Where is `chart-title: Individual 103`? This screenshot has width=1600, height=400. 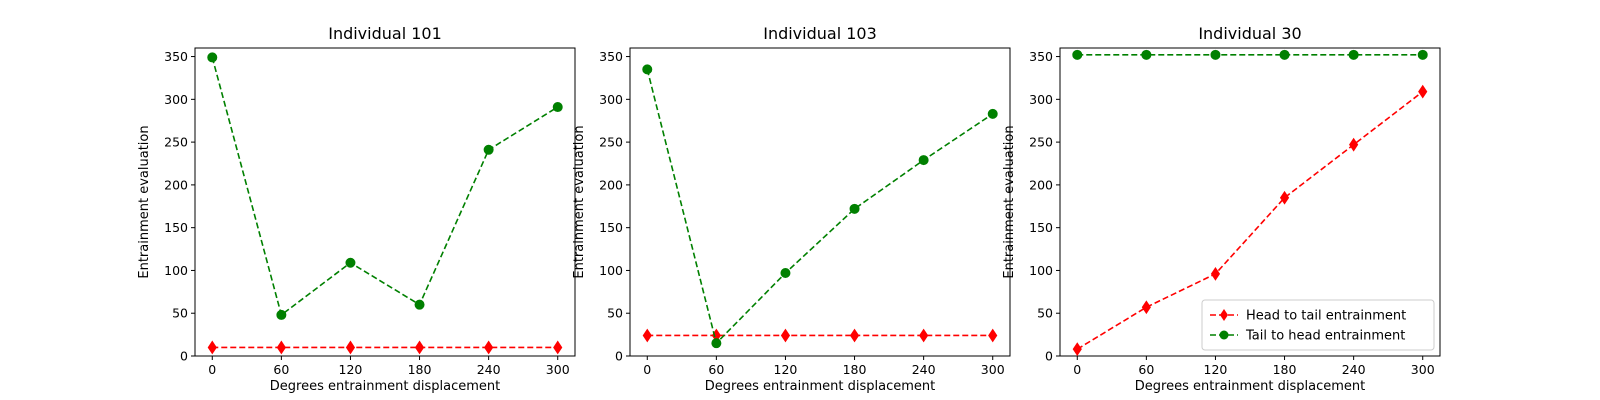 chart-title: Individual 103 is located at coordinates (820, 33).